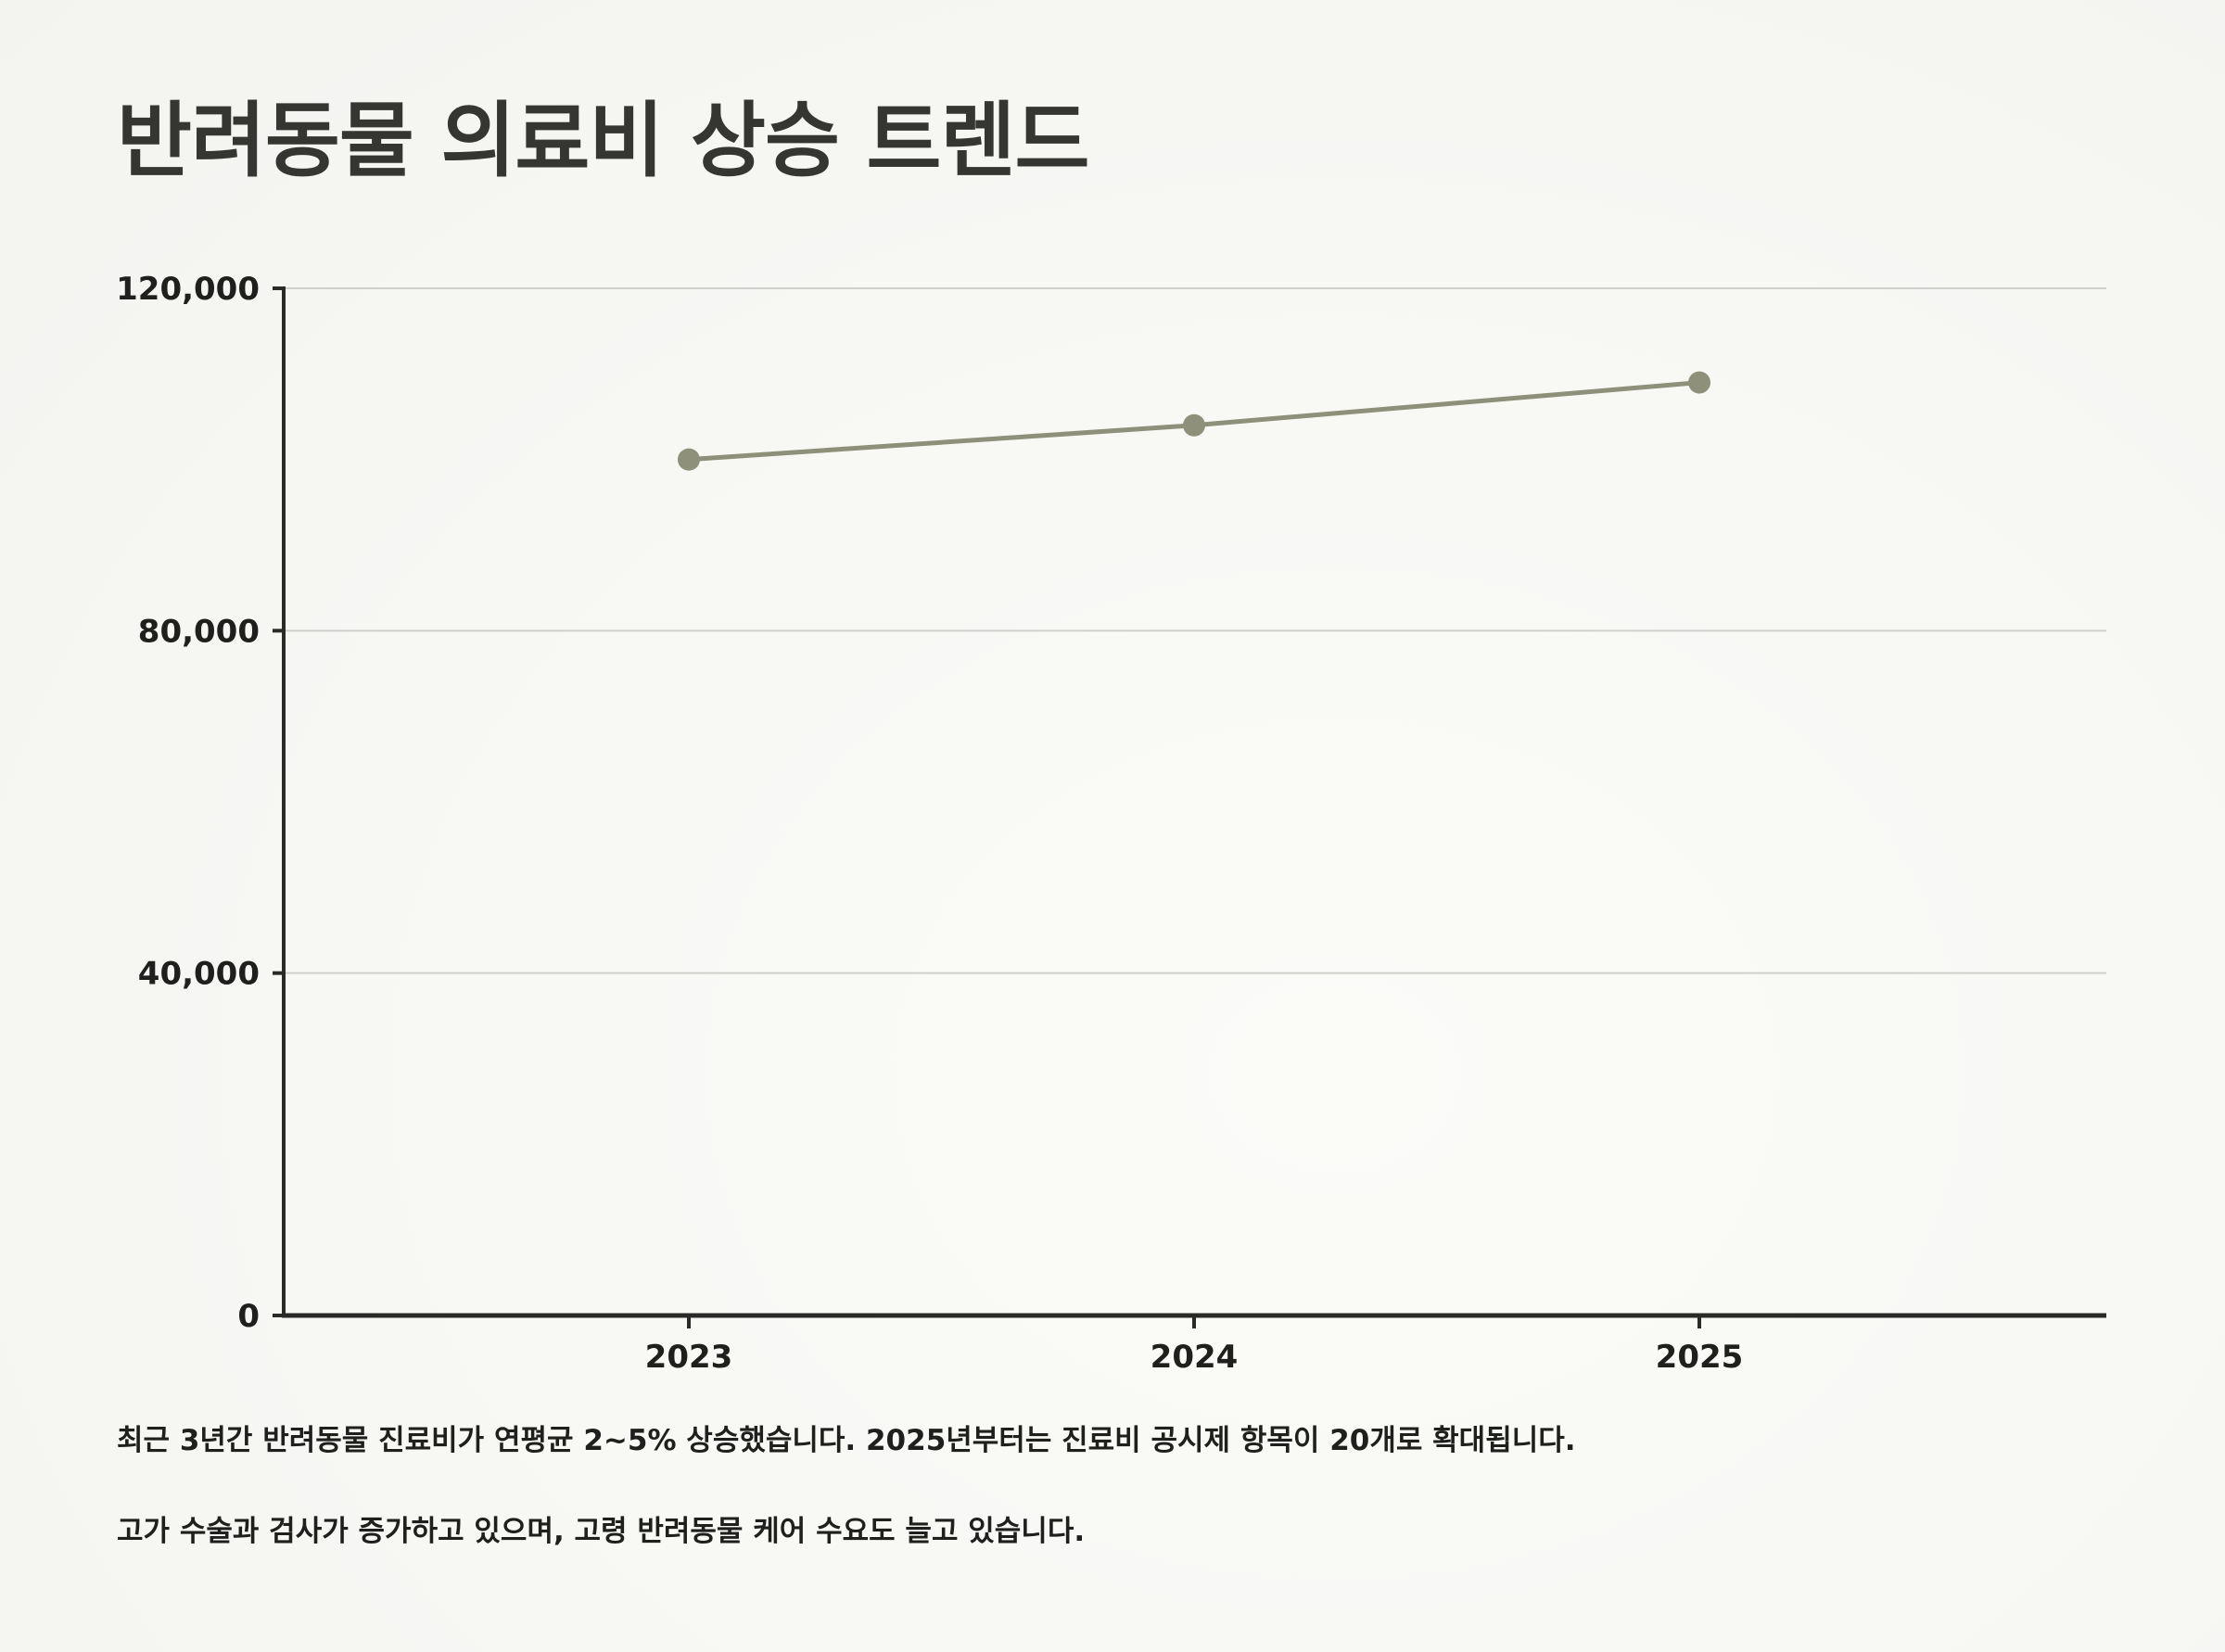  I want to click on series, so click(1194, 421).